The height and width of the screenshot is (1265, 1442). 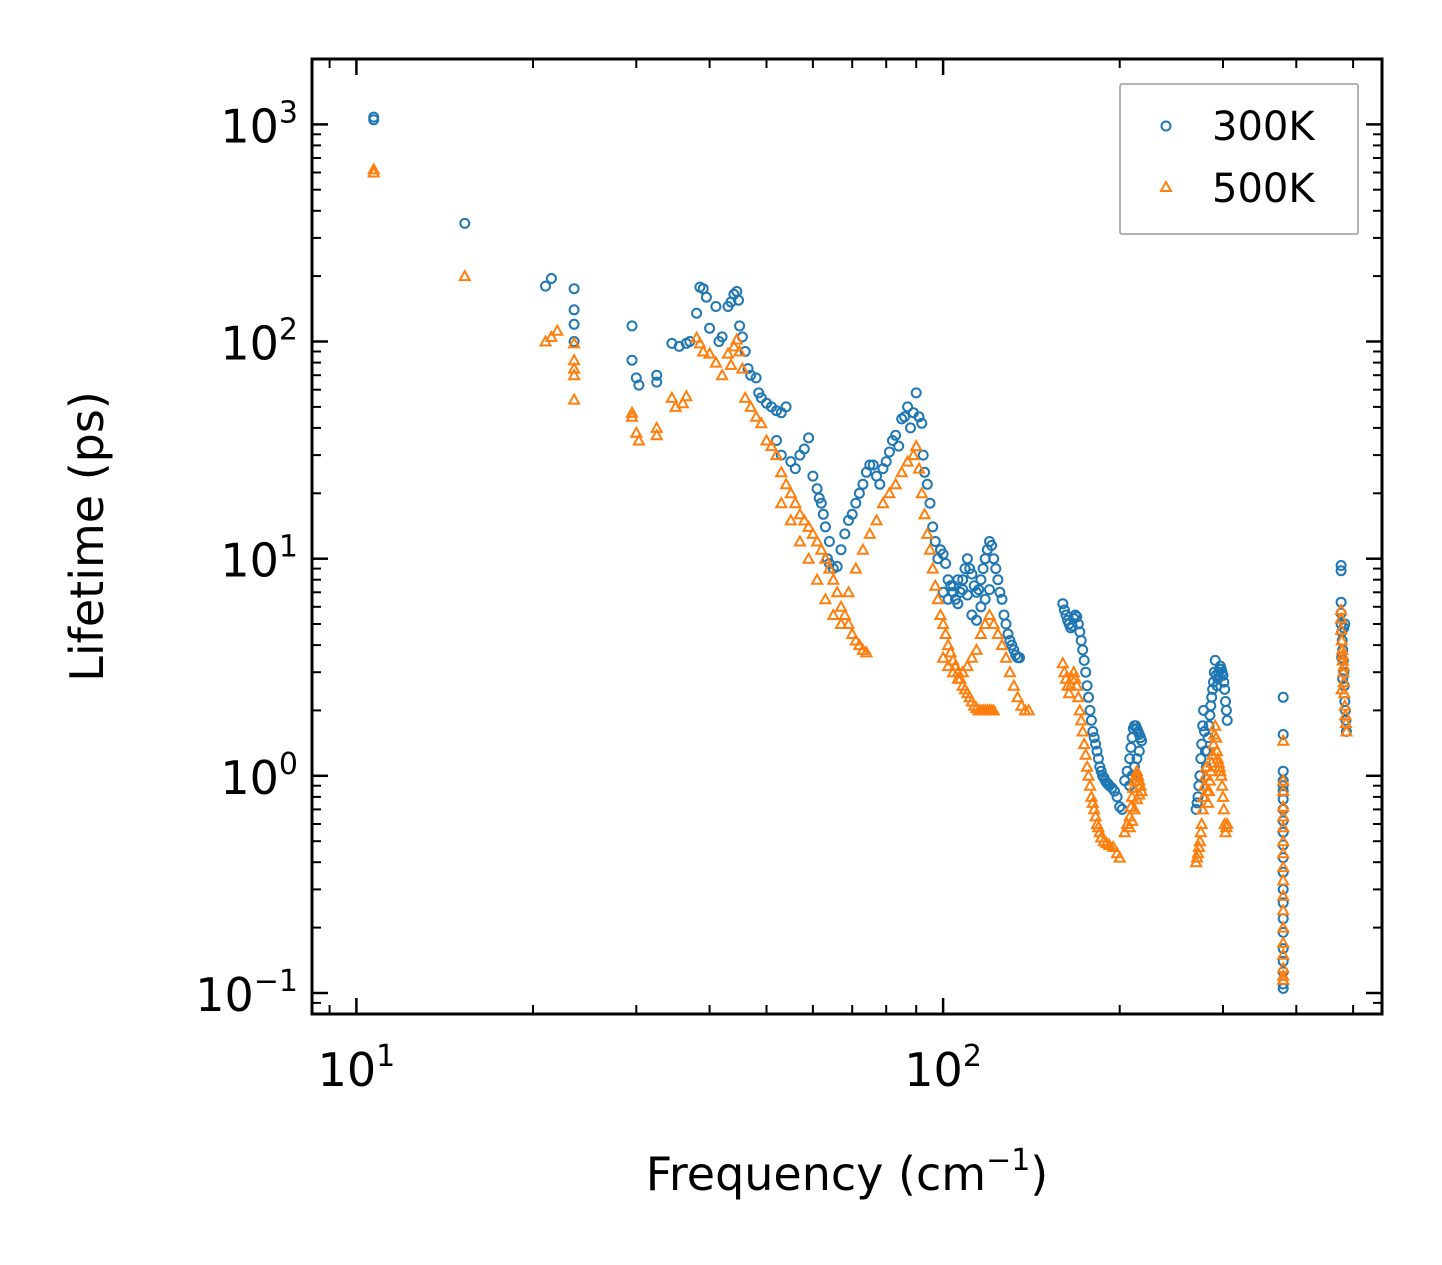 I want to click on y-tick-label: 10⁻¹, so click(x=246, y=993).